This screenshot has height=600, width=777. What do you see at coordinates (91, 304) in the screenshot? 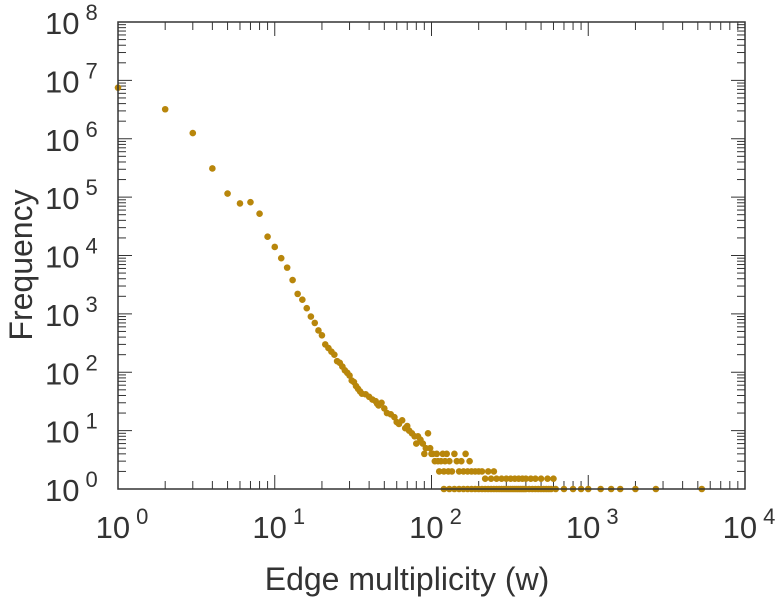
I see `y-tick-exponent: 3` at bounding box center [91, 304].